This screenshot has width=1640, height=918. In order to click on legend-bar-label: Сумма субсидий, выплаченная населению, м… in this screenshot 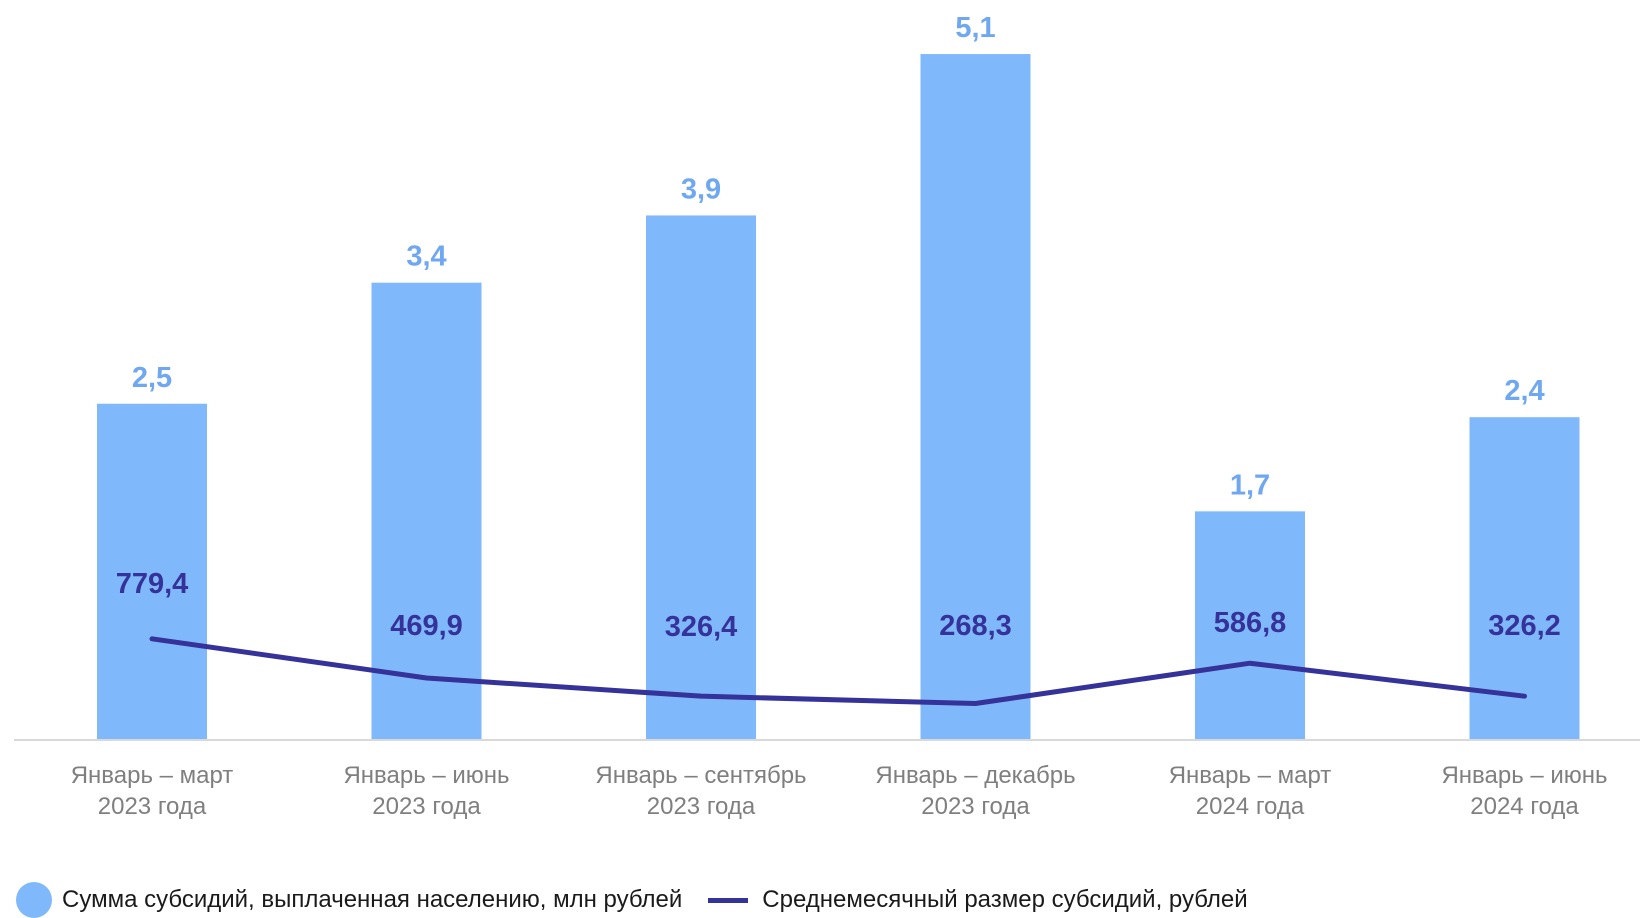, I will do `click(372, 899)`.